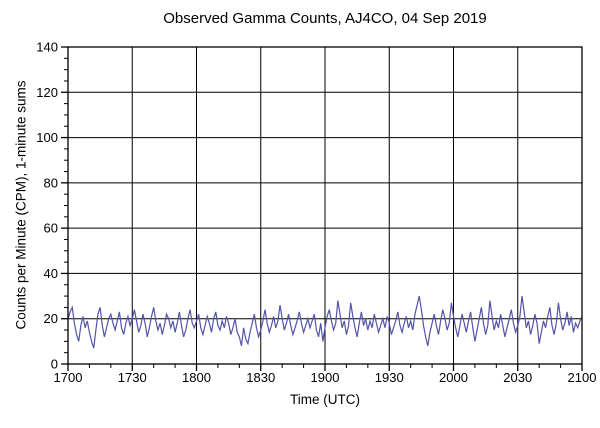 This screenshot has height=428, width=600. I want to click on x-tick-label: 1930, so click(389, 377).